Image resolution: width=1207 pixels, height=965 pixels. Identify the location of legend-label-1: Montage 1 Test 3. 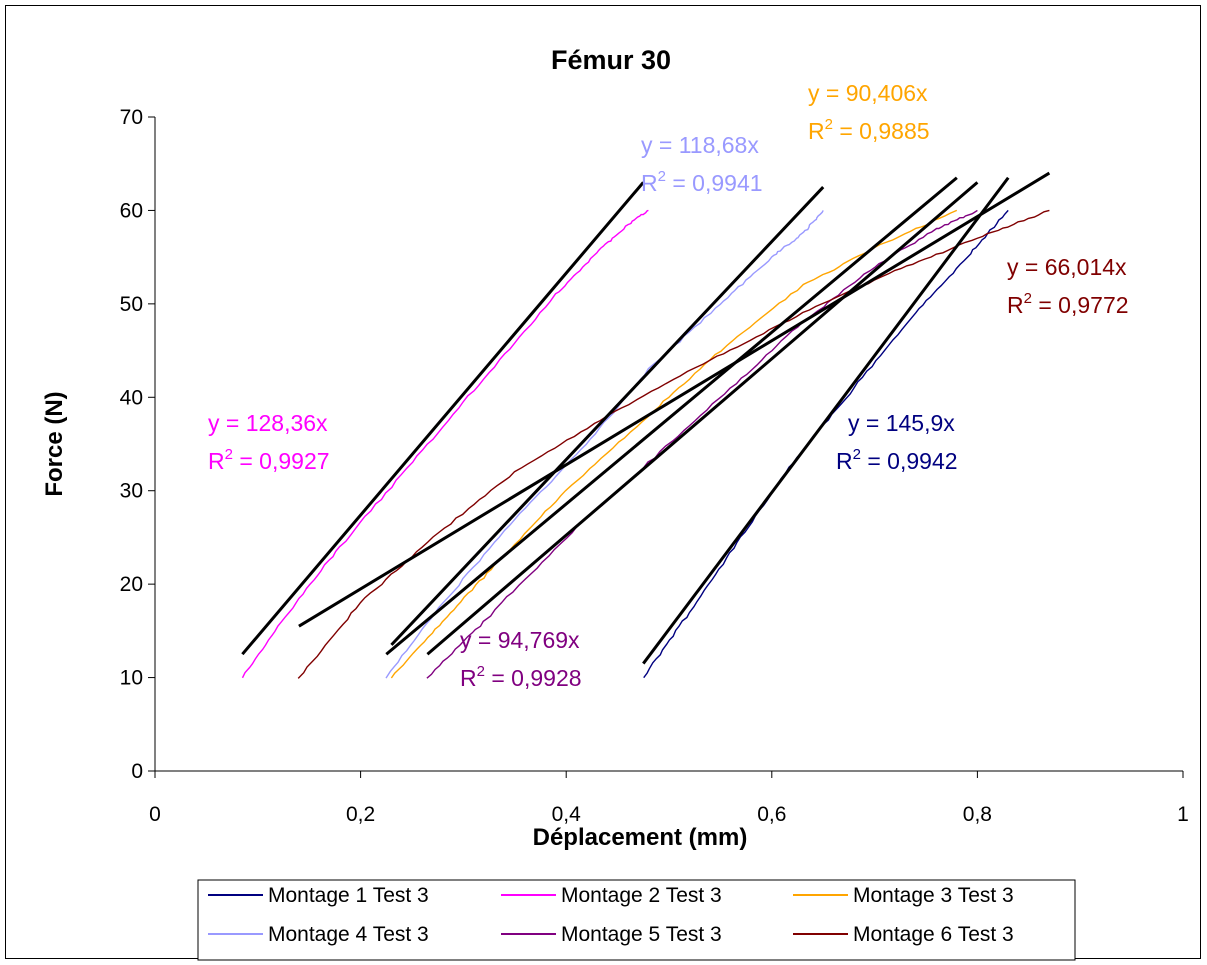
(348, 895).